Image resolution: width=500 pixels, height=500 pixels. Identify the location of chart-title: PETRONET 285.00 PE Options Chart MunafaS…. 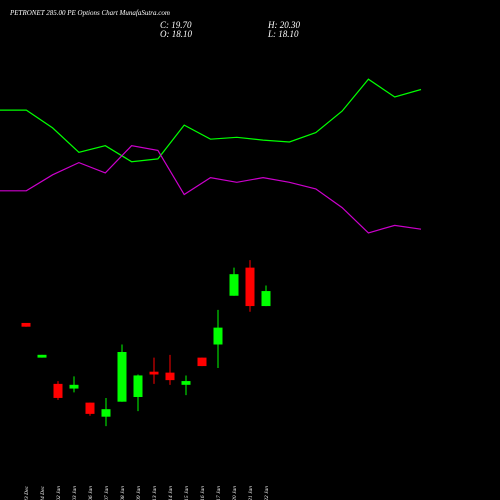
(89, 13).